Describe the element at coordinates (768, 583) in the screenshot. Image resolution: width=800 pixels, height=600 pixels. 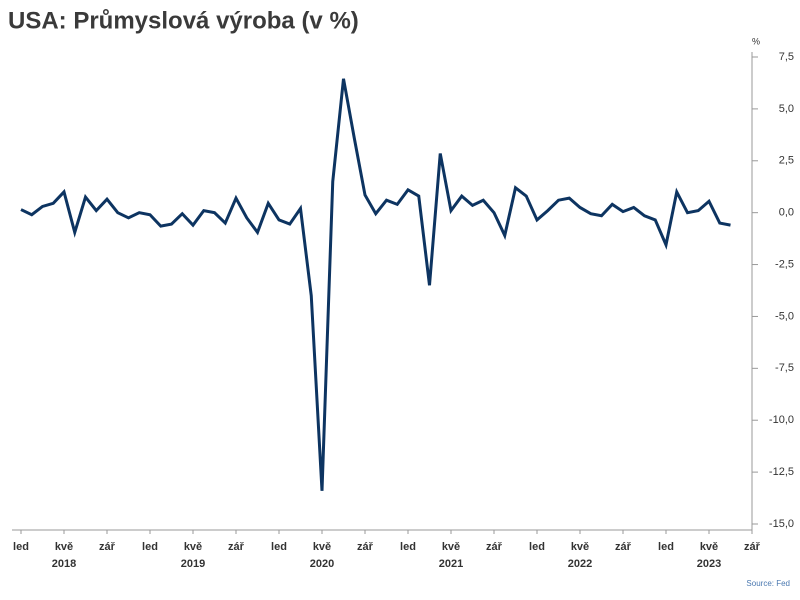
I see `source: Source: Fed` at that location.